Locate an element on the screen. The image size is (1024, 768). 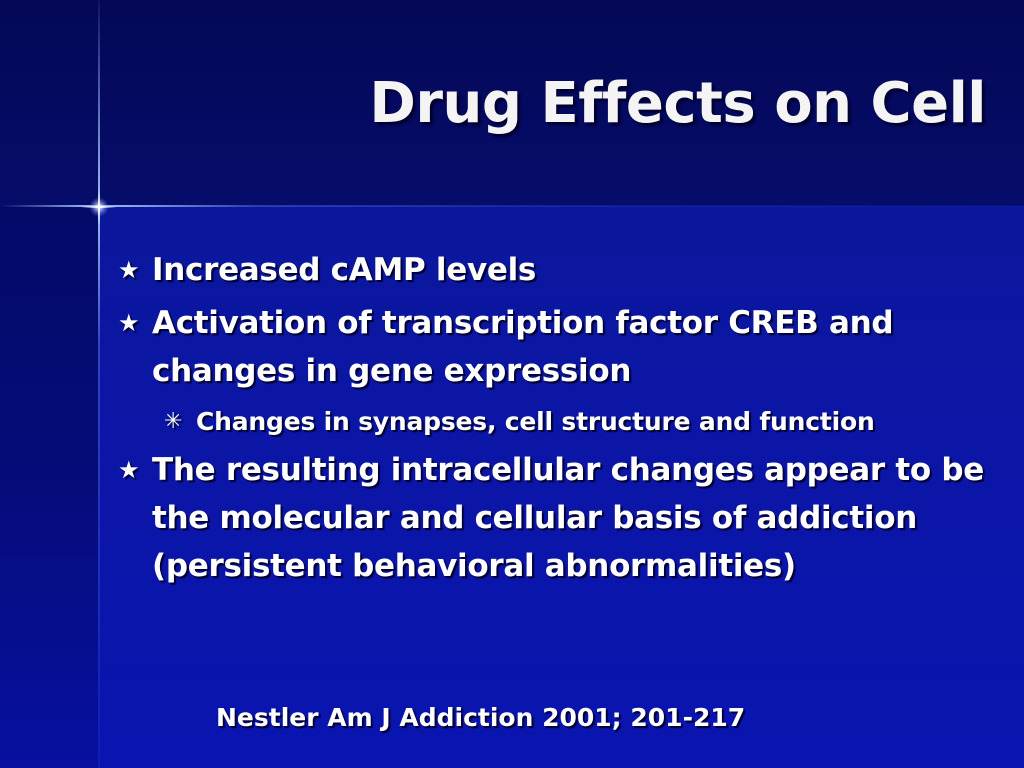
bullet-text: Increased cAMP levels is located at coordinates (344, 270).